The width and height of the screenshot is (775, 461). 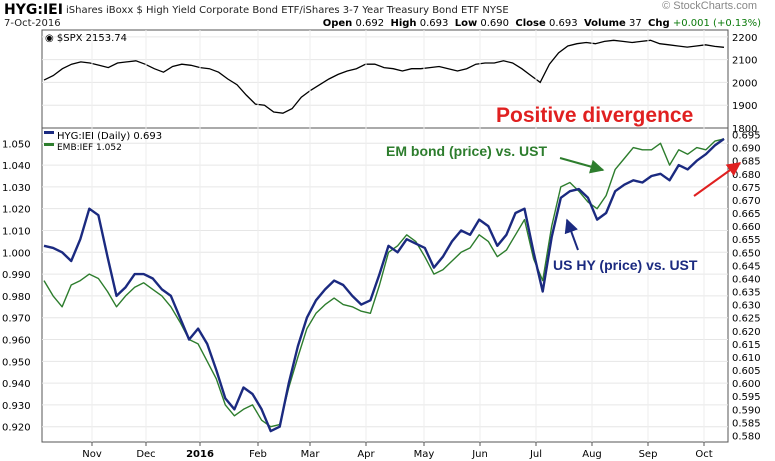 I want to click on low-label: Low, so click(x=466, y=23).